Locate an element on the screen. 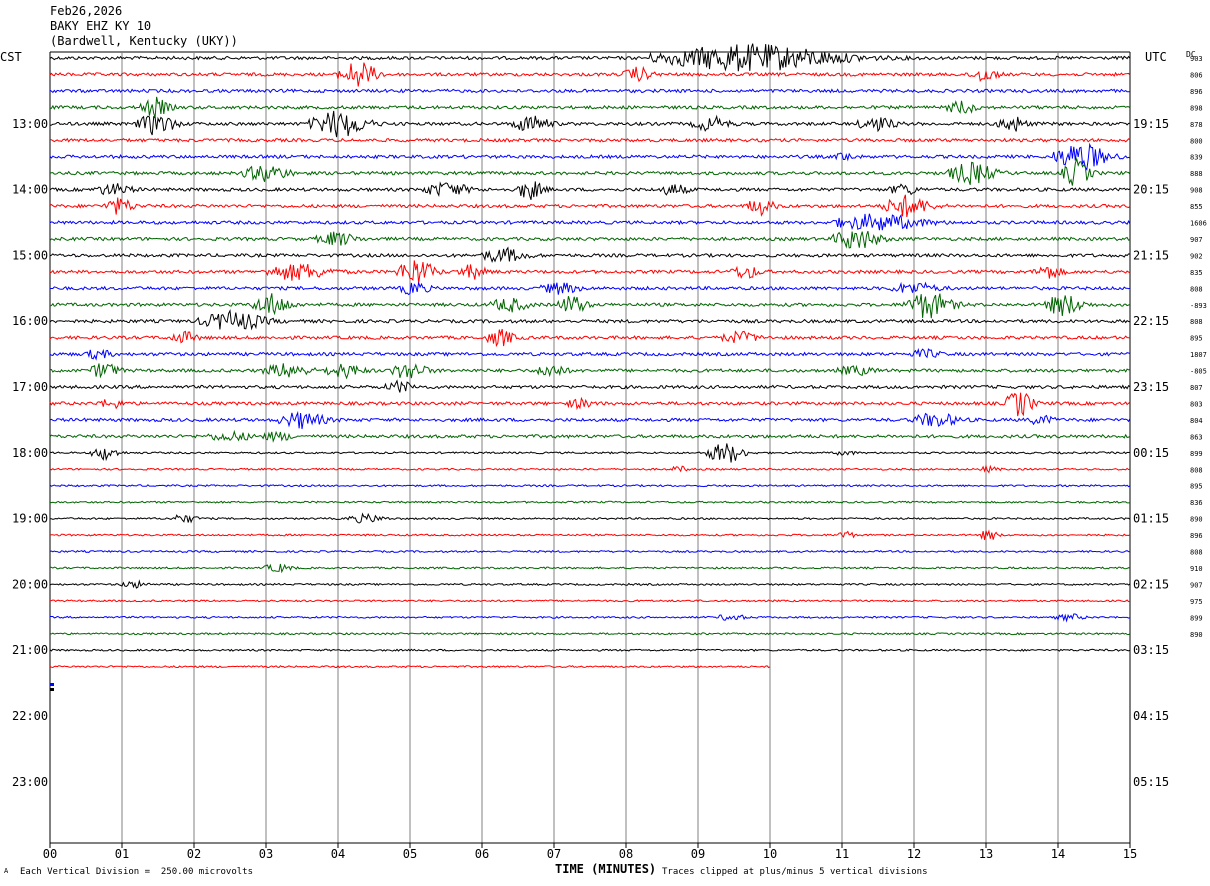 The image size is (1210, 886). plot-date: Feb26,2026 is located at coordinates (86, 11).